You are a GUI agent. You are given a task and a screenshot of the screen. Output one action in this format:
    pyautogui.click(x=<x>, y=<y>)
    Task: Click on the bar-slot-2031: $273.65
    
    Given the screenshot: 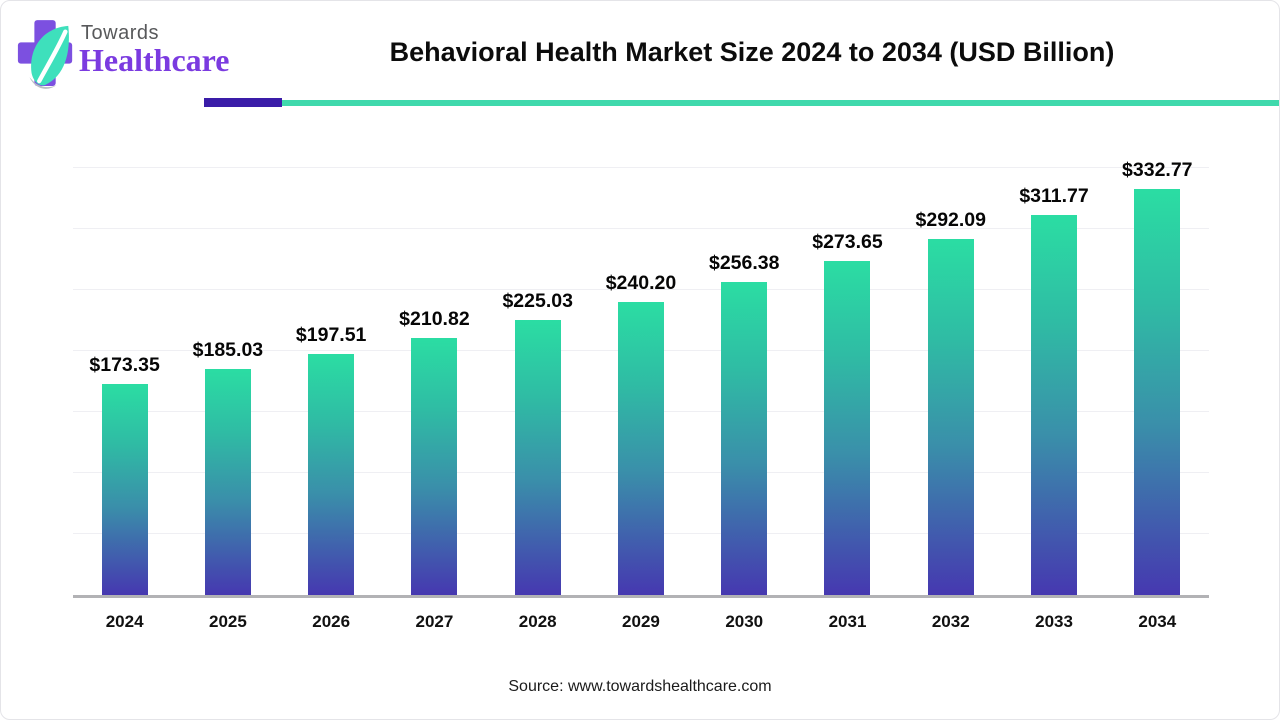 What is the action you would take?
    pyautogui.click(x=847, y=381)
    